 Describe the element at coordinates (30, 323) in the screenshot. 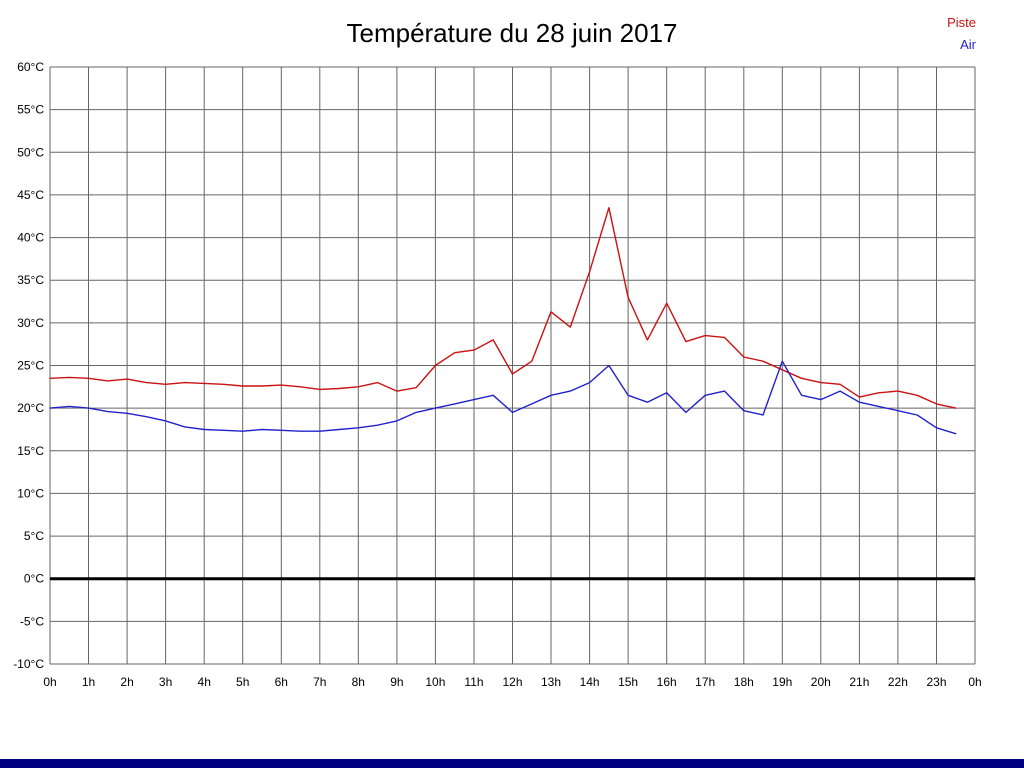

I see `y-tick-label: 30°C` at that location.